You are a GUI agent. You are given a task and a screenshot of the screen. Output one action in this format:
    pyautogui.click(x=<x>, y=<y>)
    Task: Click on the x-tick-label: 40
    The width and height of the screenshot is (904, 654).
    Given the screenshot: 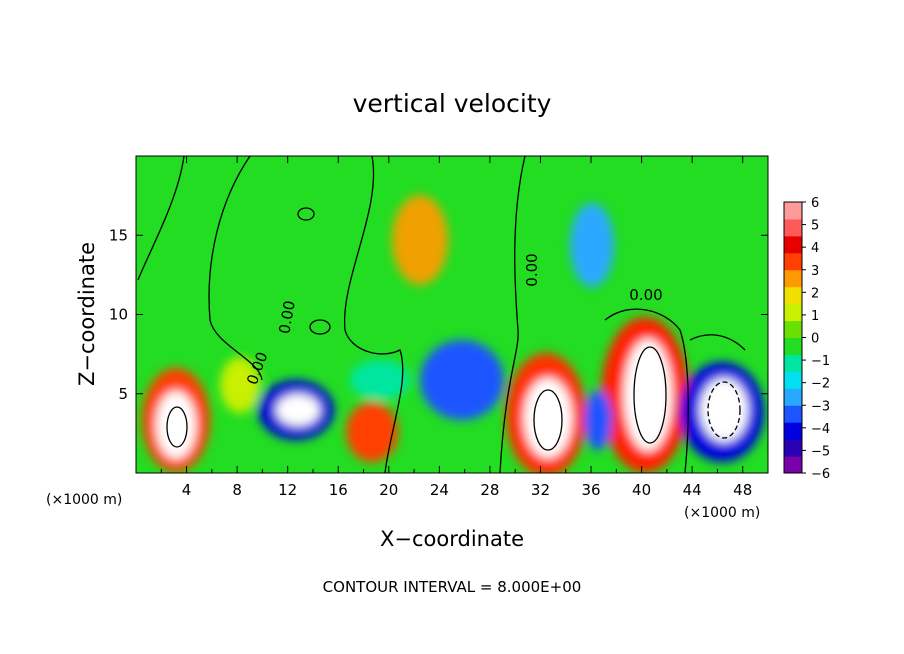 What is the action you would take?
    pyautogui.click(x=641, y=490)
    